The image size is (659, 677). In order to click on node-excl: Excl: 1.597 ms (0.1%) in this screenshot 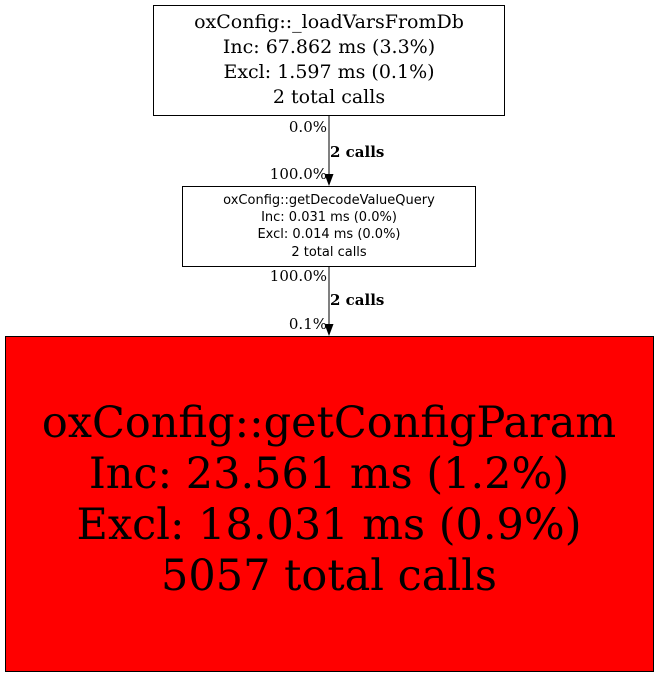, I will do `click(328, 72)`.